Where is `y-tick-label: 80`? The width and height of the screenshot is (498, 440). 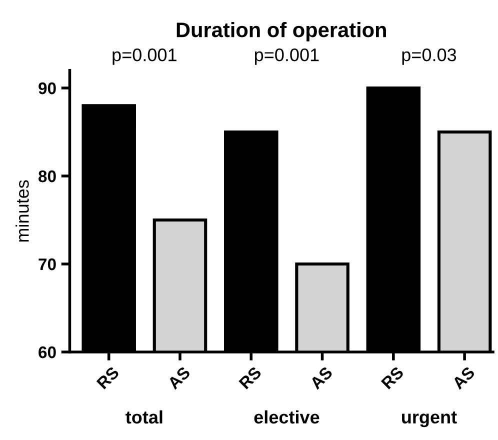 y-tick-label: 80 is located at coordinates (47, 176).